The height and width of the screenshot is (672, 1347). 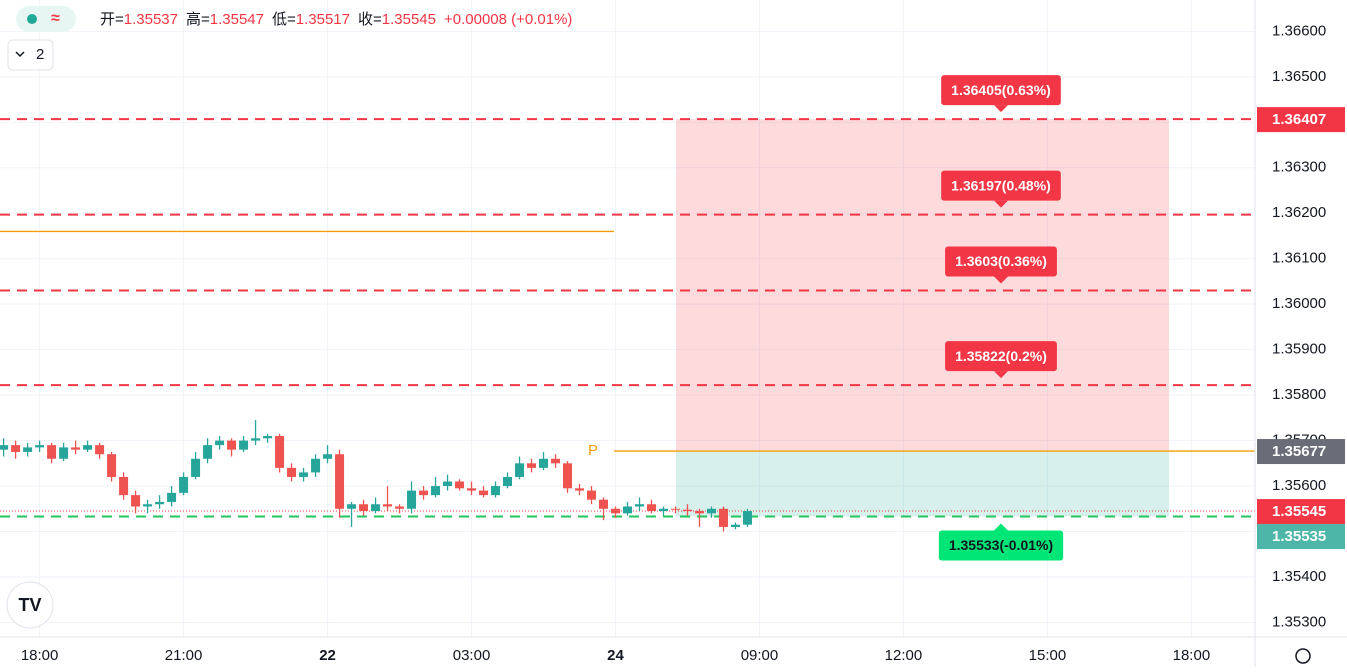 I want to click on y-tick-label: 1.35400, so click(x=1299, y=576).